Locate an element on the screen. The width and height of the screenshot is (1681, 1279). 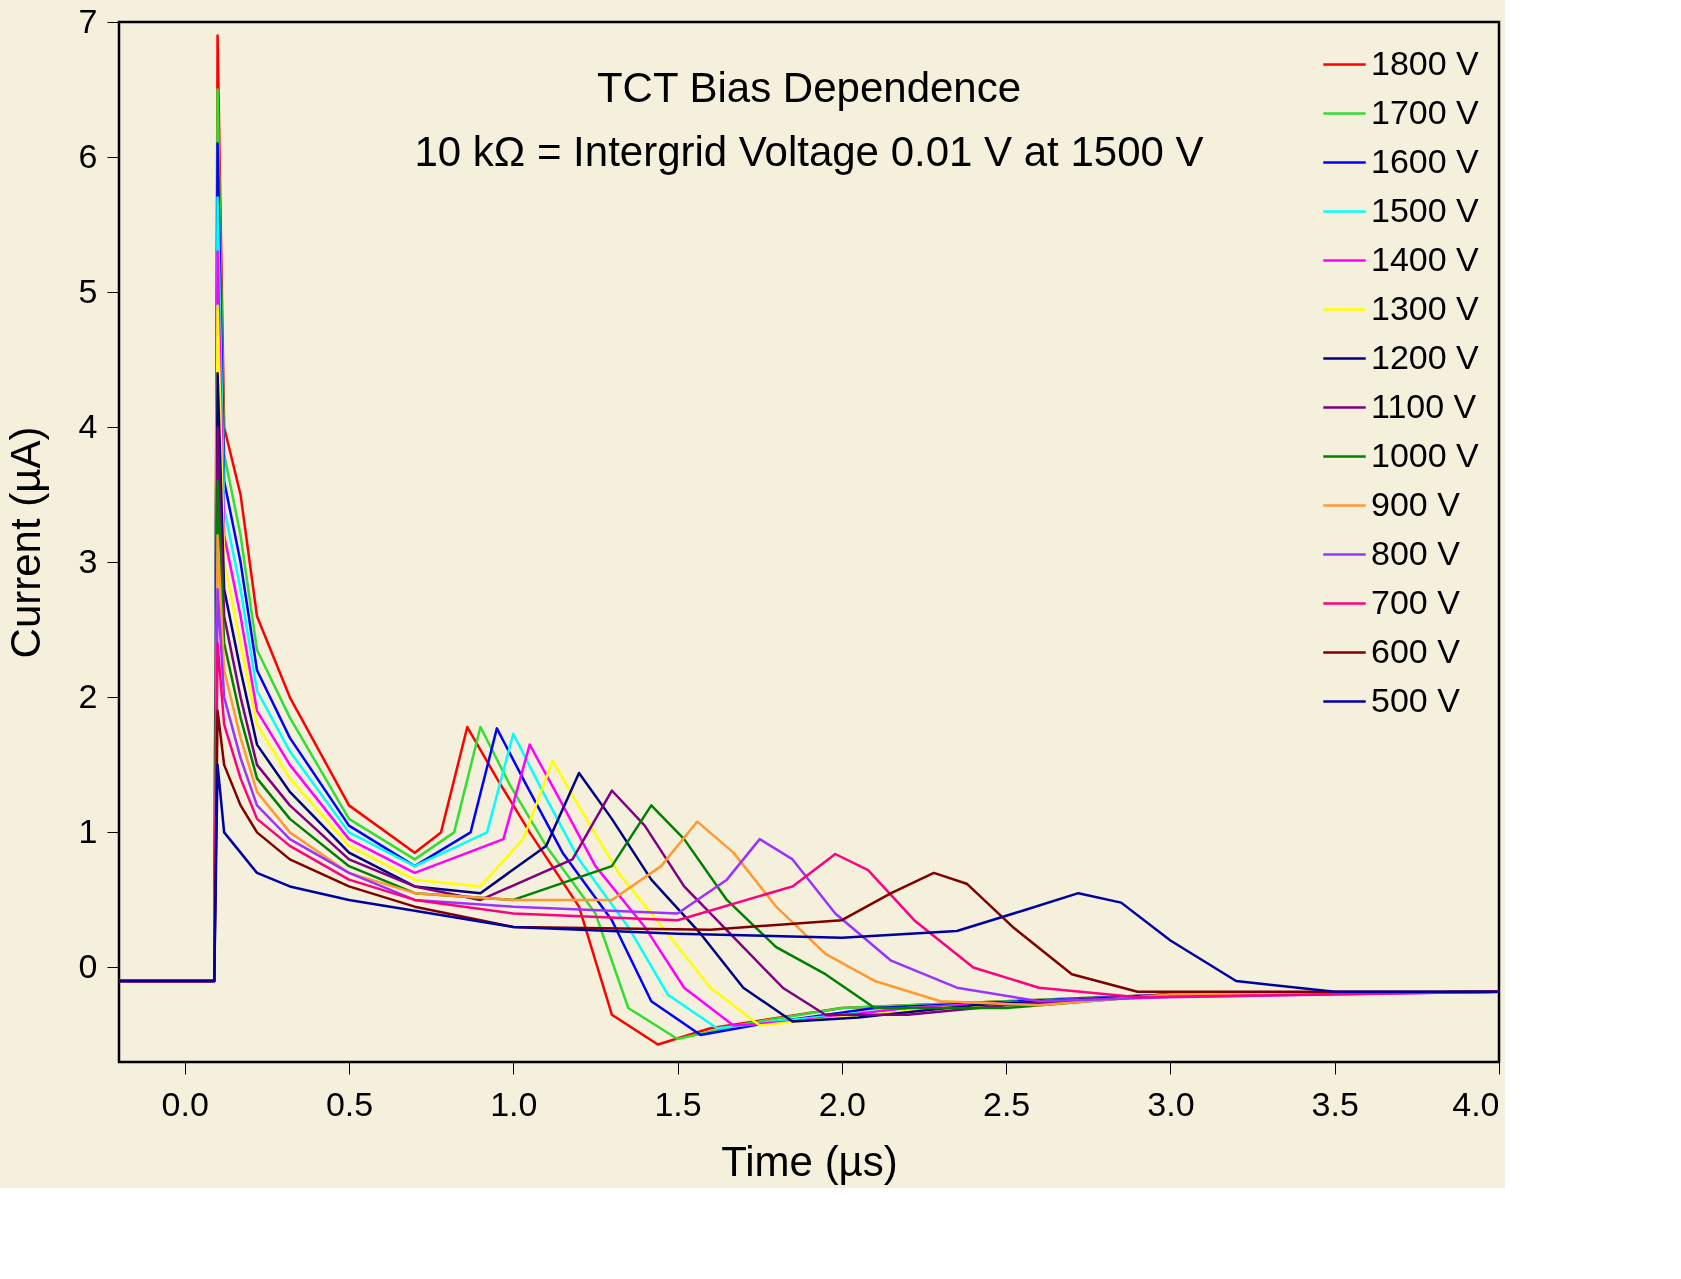
legend-label: 1200 V is located at coordinates (1425, 356).